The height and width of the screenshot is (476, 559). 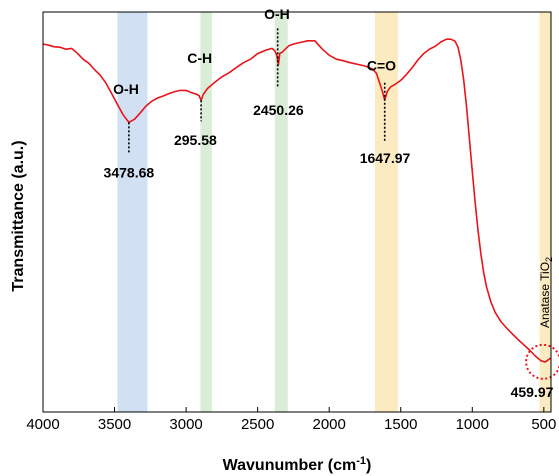 What do you see at coordinates (543, 424) in the screenshot?
I see `x-tick-label-7: 500` at bounding box center [543, 424].